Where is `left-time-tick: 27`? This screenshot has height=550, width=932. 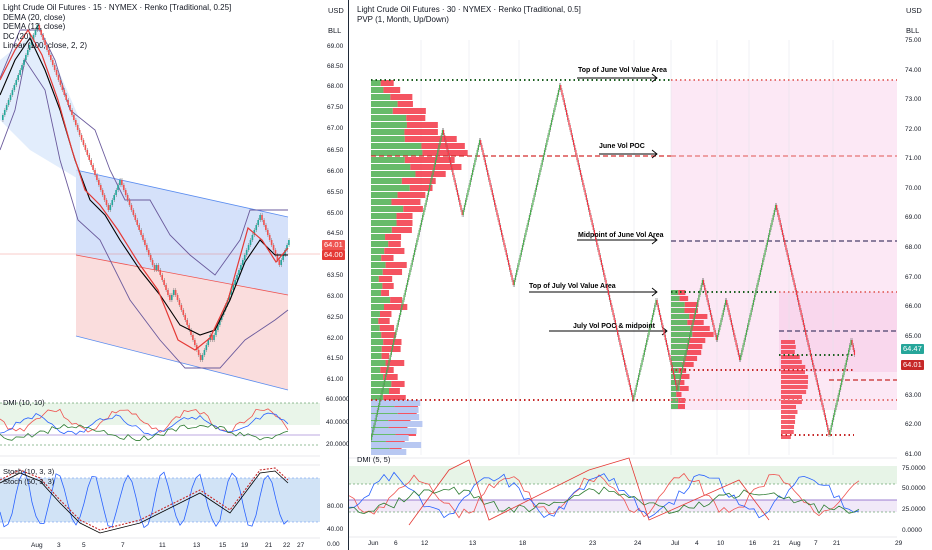
left-time-tick: 27 is located at coordinates (301, 545).